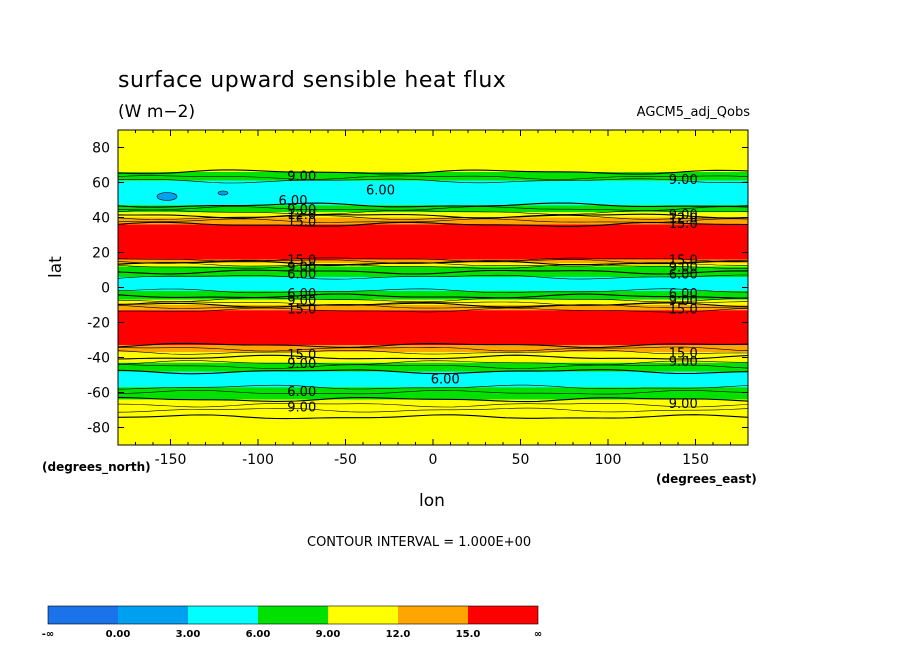 This screenshot has width=904, height=654. Describe the element at coordinates (171, 460) in the screenshot. I see `x-tick-label: -150` at that location.